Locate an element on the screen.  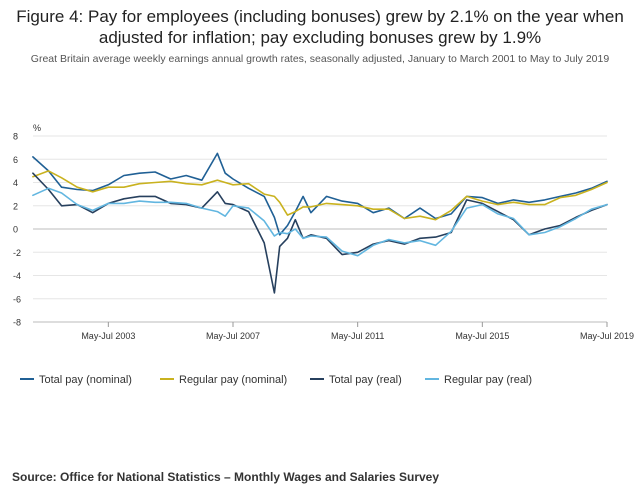
legend-label: Total pay (nominal) is located at coordinates (85, 380).